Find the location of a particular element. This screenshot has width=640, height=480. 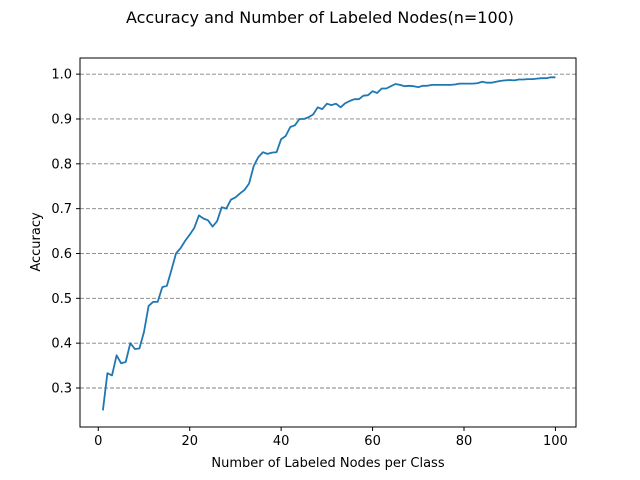

x-tick-label: 20 is located at coordinates (189, 441).